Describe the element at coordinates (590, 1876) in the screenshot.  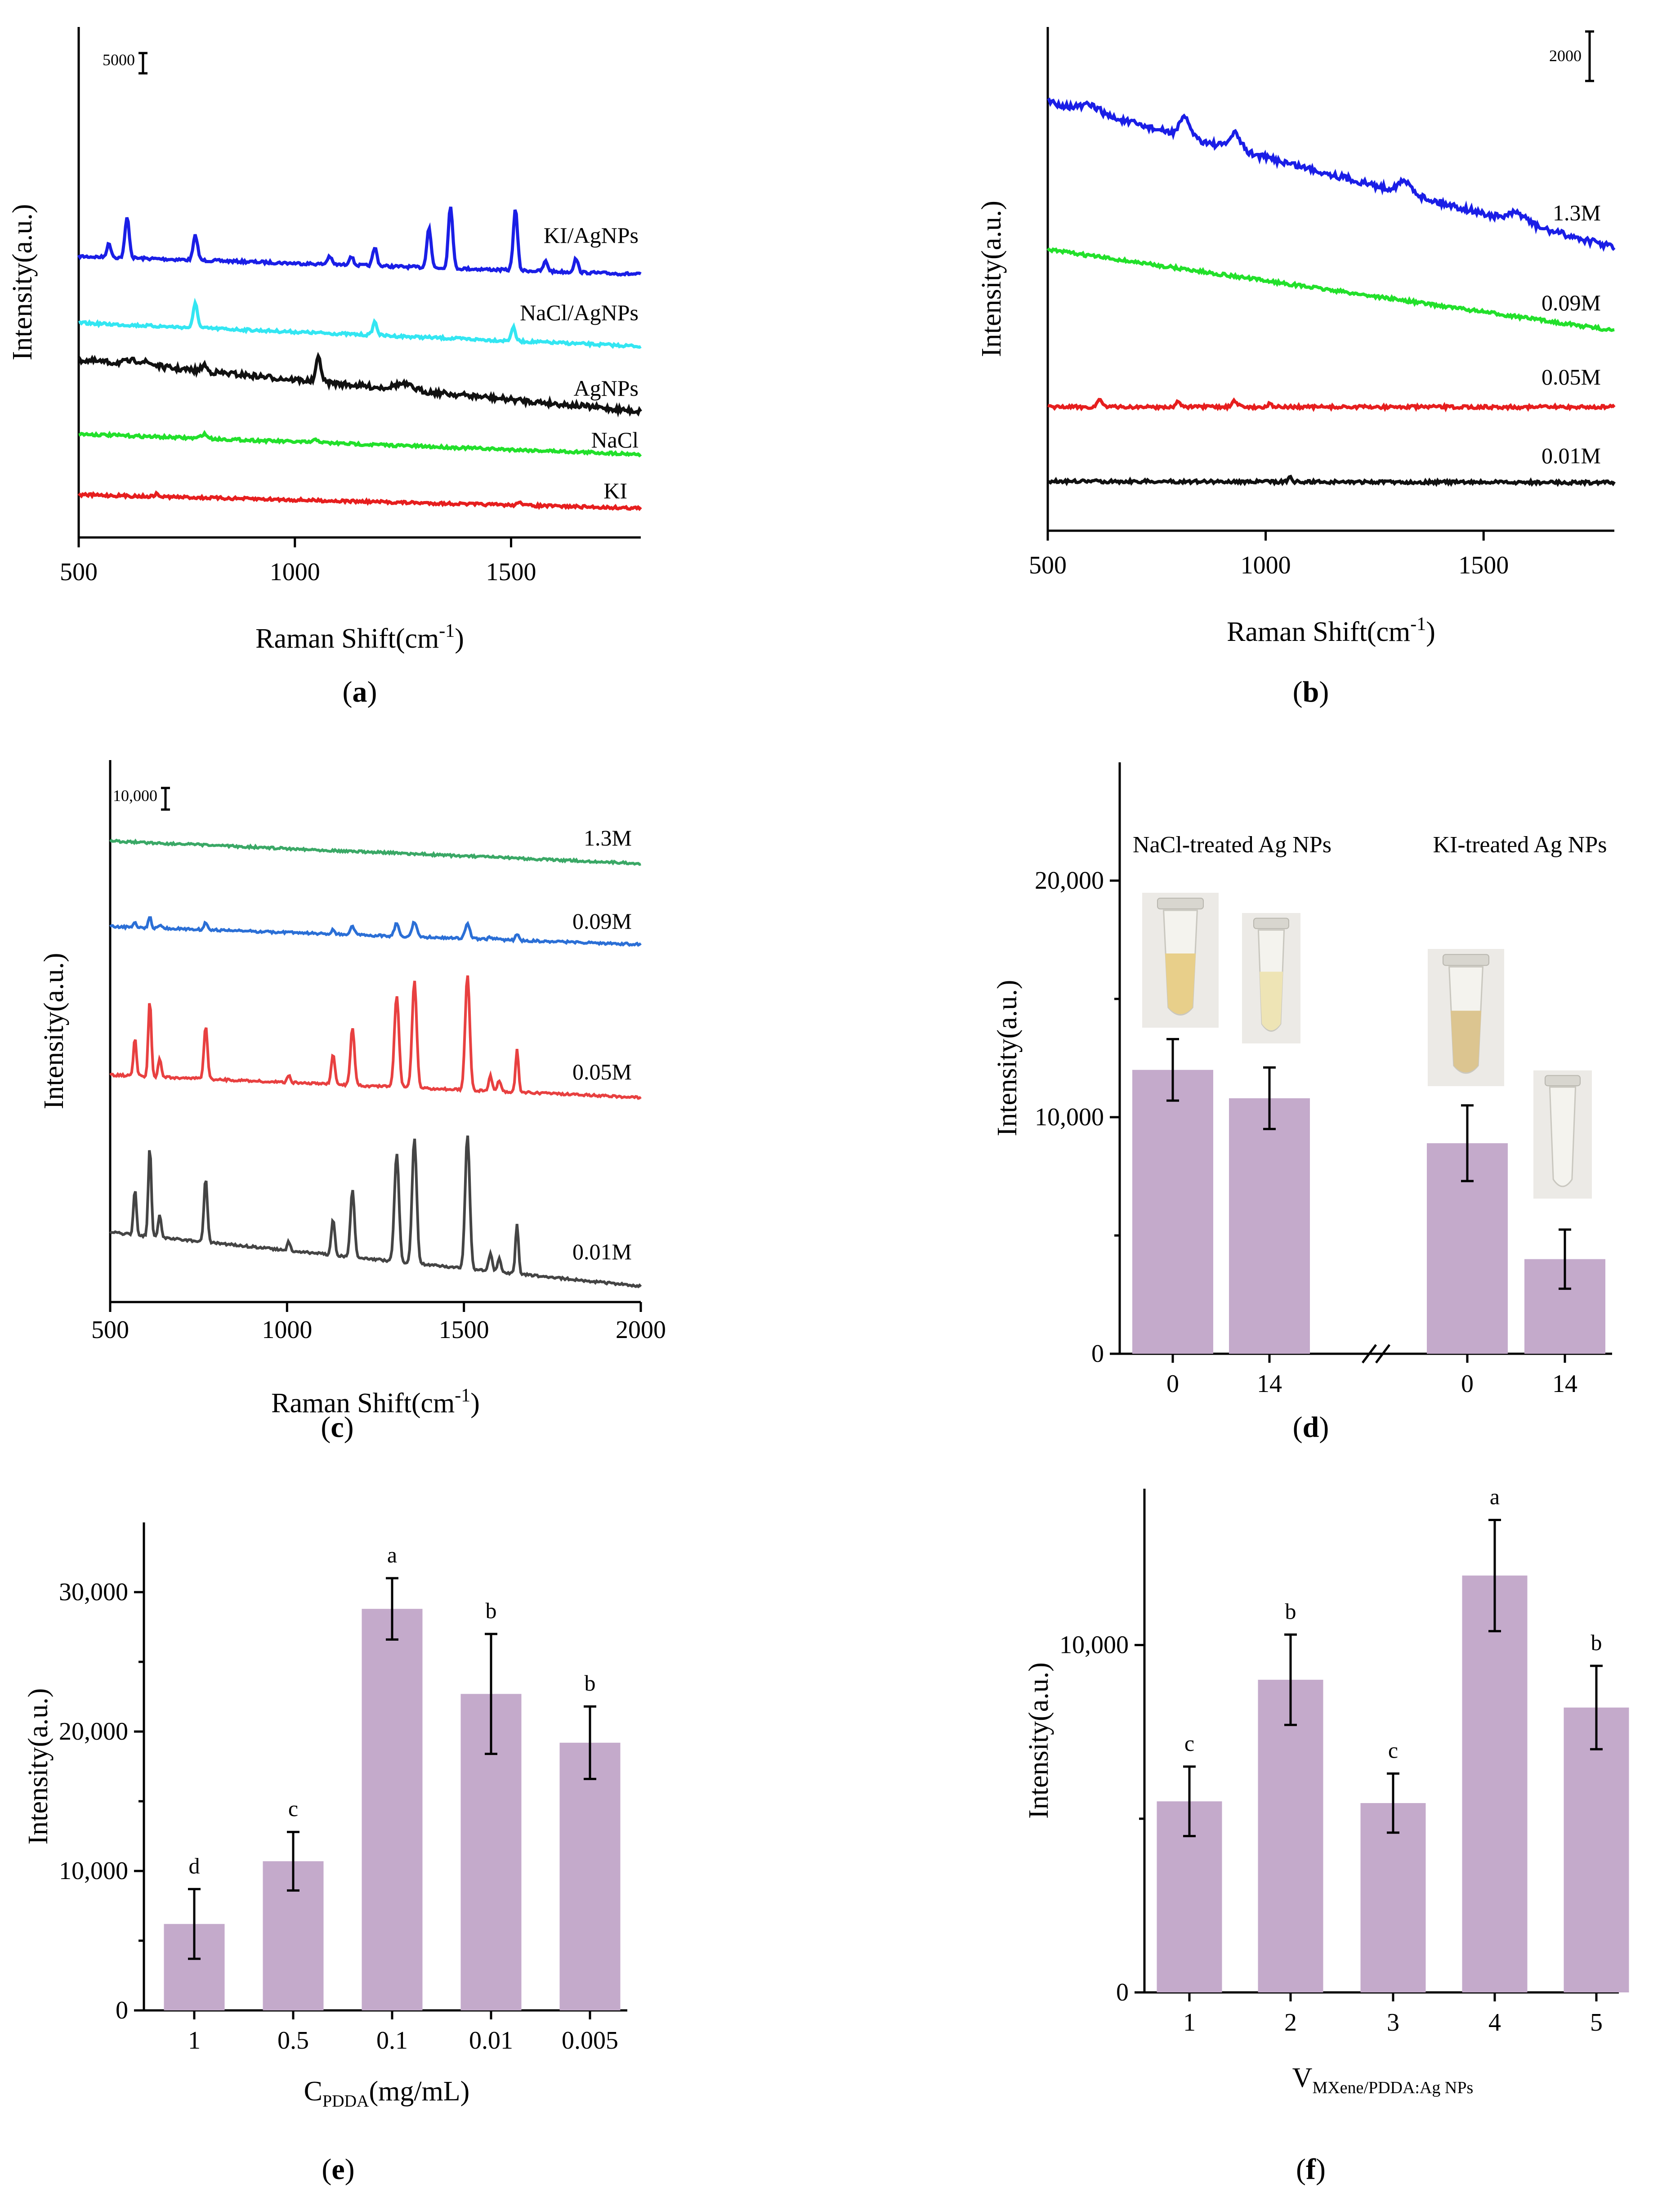
I see `bar-0.005` at that location.